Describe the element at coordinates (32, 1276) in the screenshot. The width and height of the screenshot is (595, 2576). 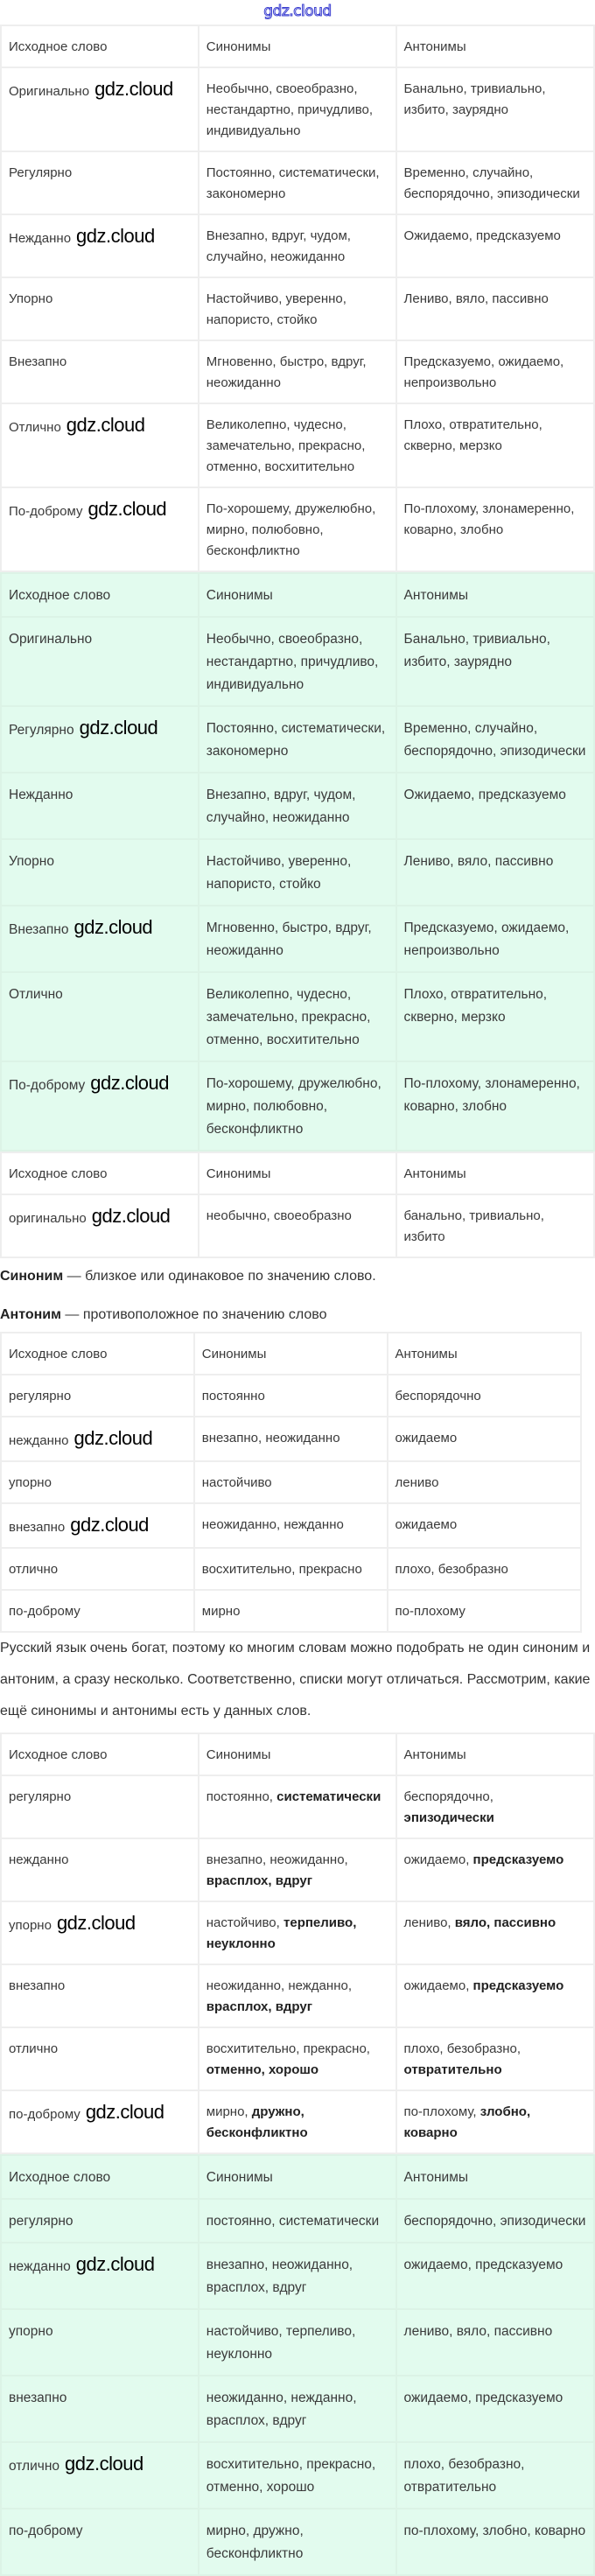
I see `synonym-term: Синоним` at that location.